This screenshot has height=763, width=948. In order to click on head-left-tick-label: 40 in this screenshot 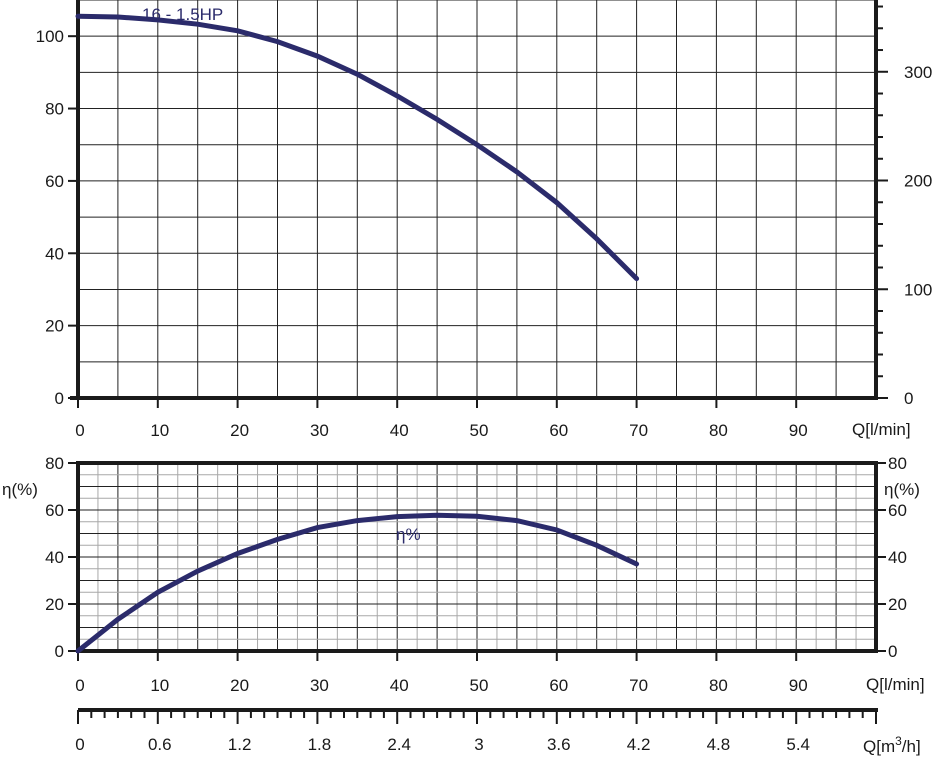, I will do `click(54, 253)`.